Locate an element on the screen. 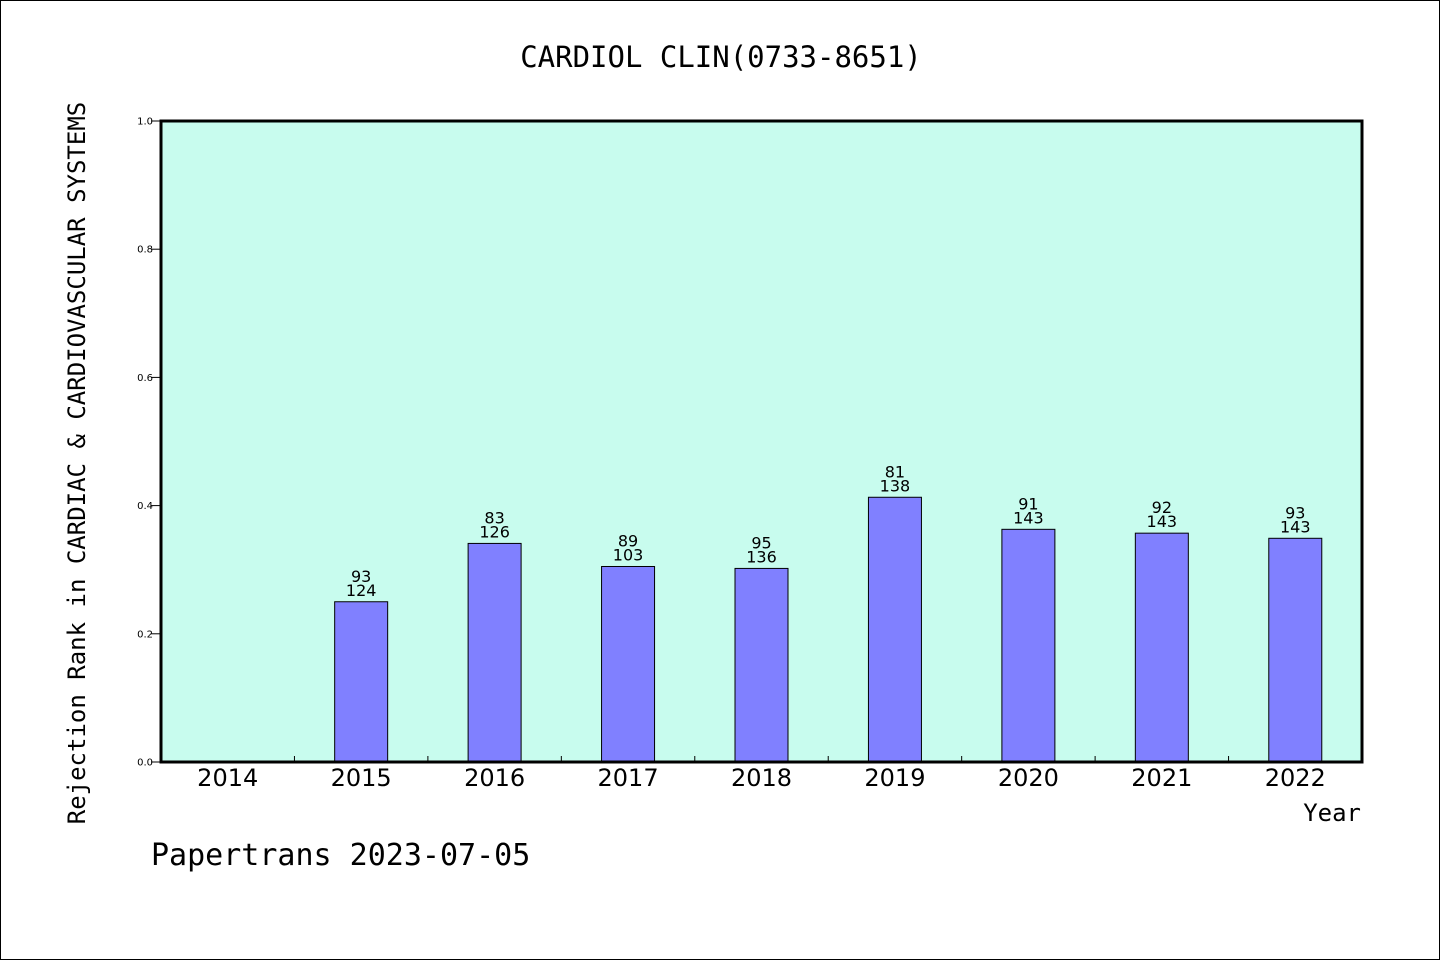  bar-label-bottom: 126 is located at coordinates (494, 531).